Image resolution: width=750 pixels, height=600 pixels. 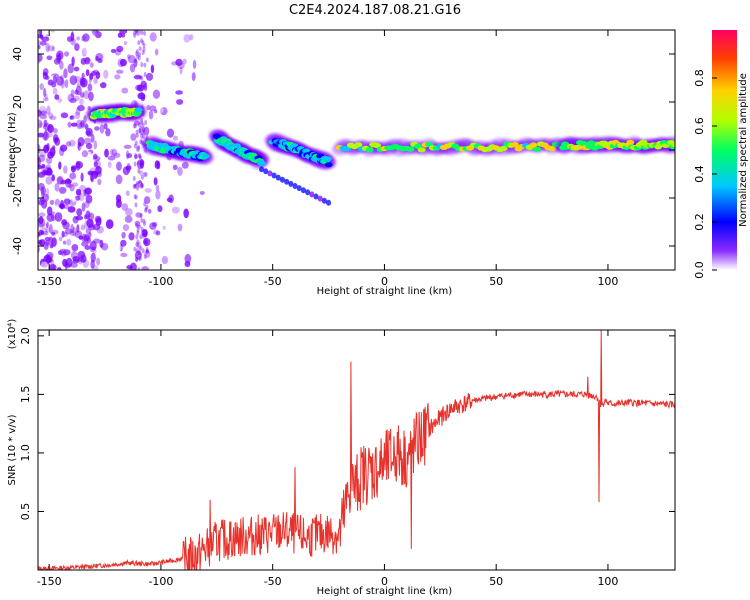 I want to click on figure-title: C2E4.2024.187.08.21.G16, so click(x=375, y=10).